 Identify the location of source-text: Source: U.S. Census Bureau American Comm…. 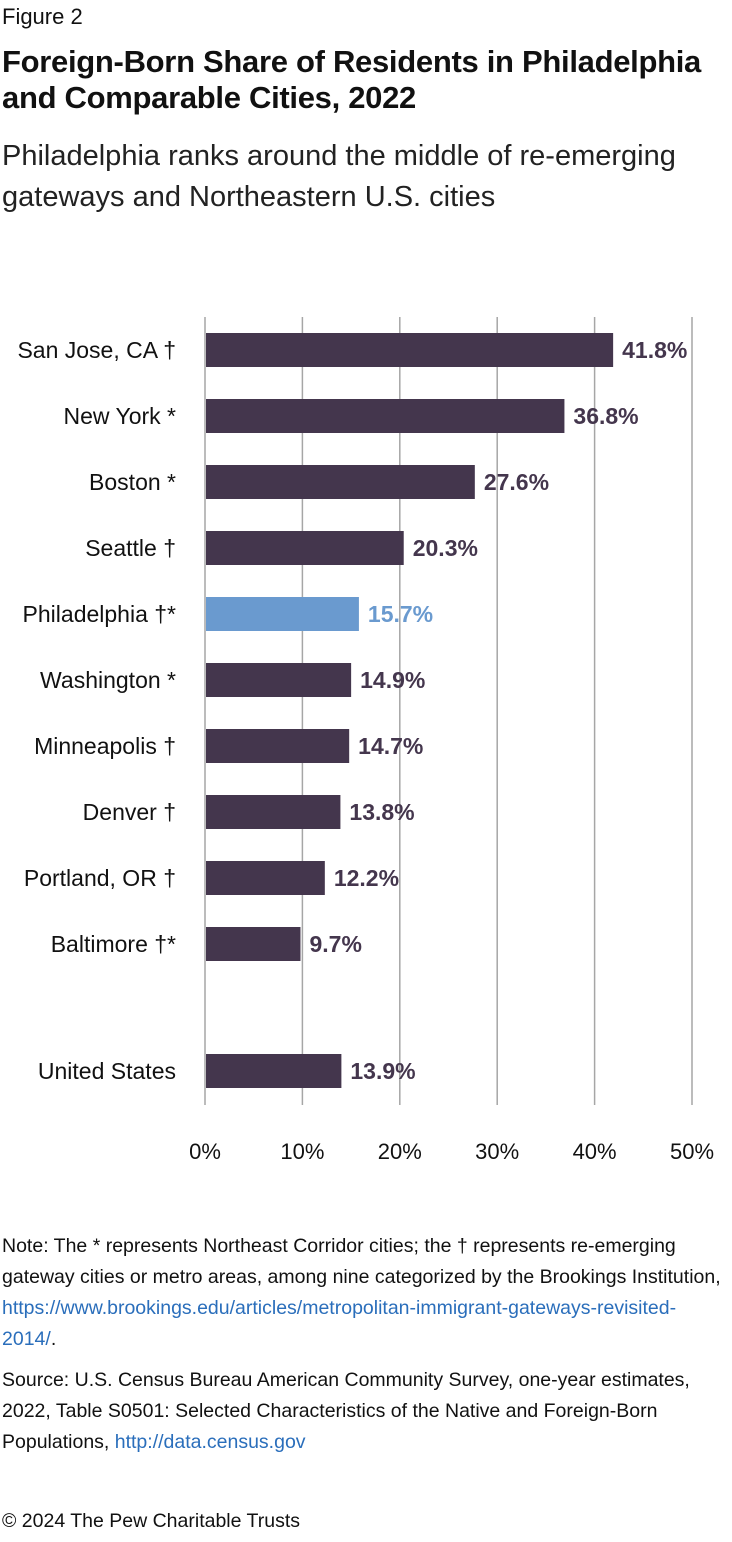
(346, 1411).